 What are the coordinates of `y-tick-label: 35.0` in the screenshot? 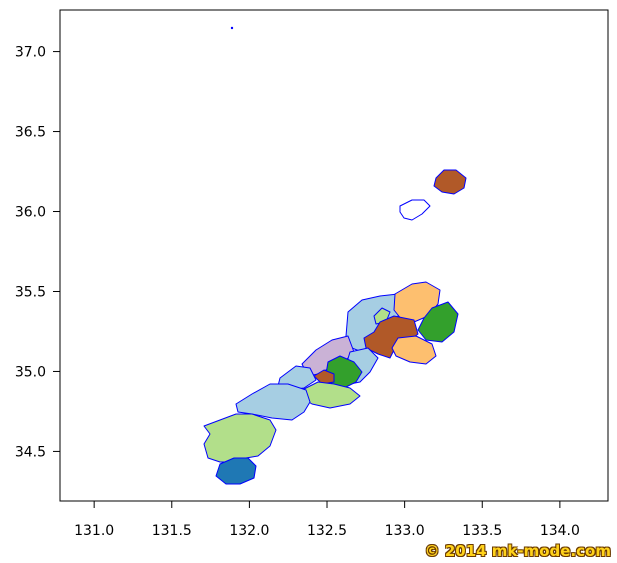 It's located at (30, 372).